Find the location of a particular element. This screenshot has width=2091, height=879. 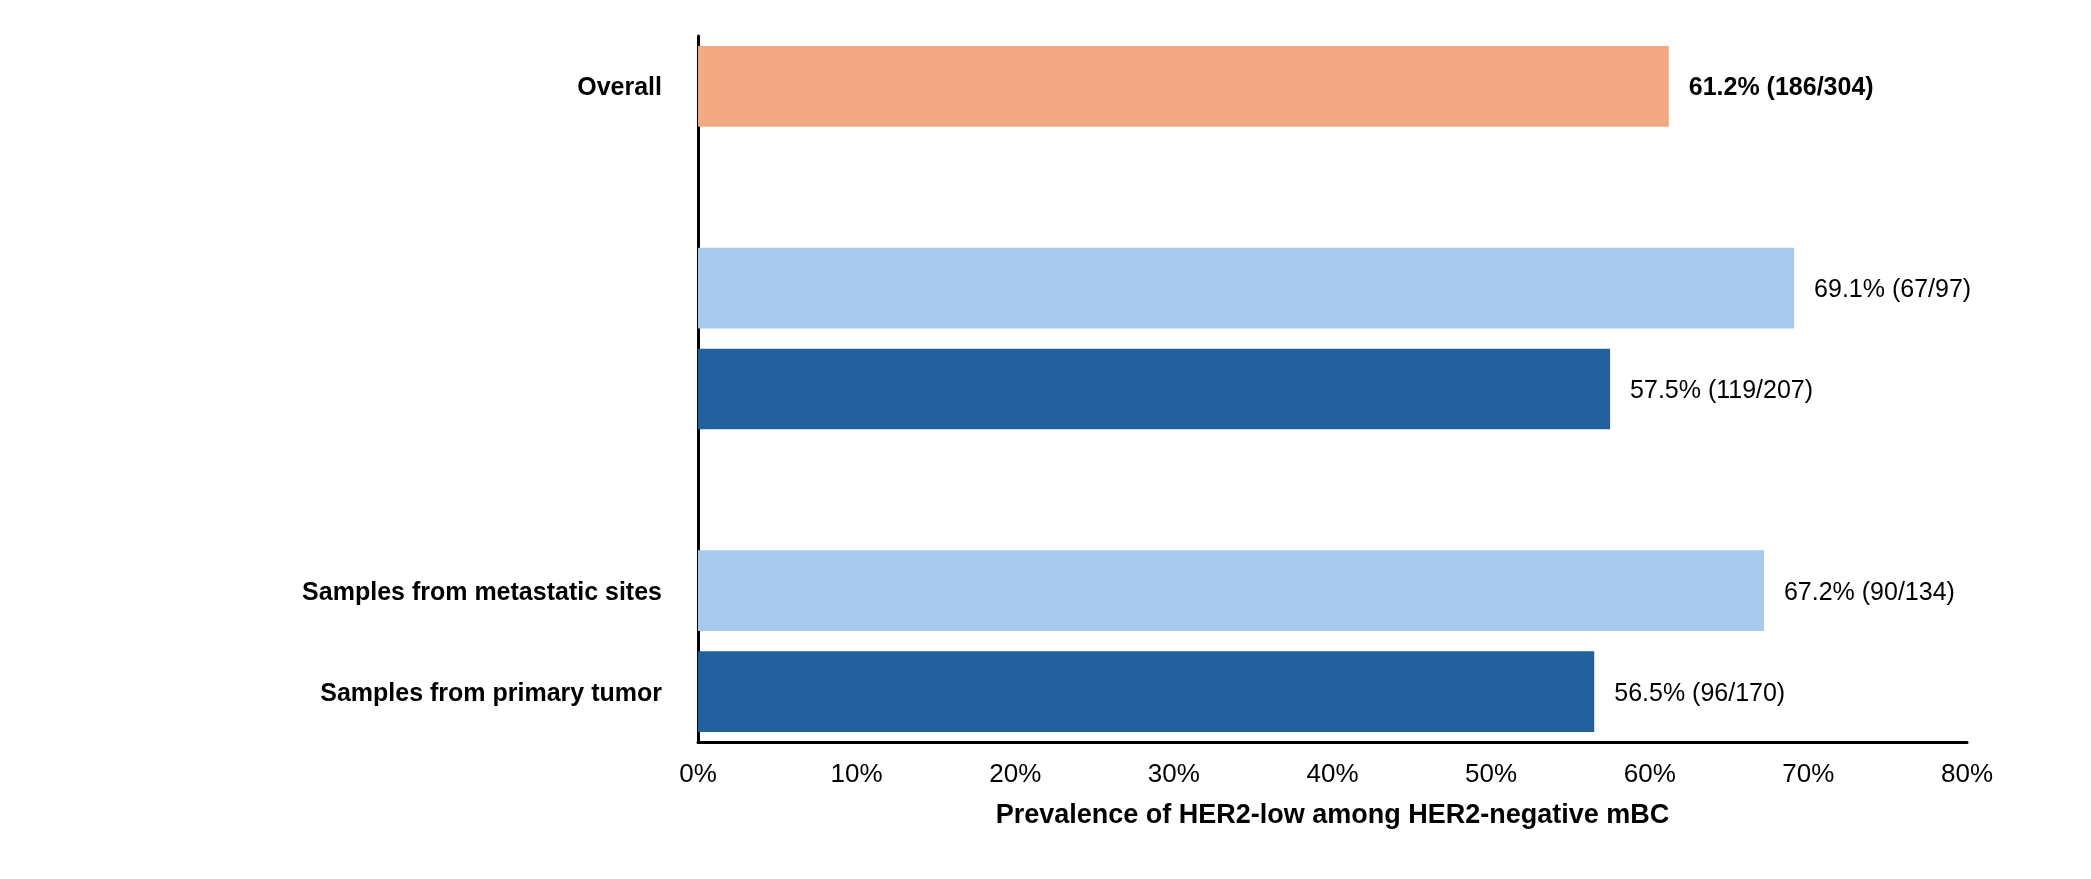

data-label: 69.1% (67/97) is located at coordinates (1893, 288).